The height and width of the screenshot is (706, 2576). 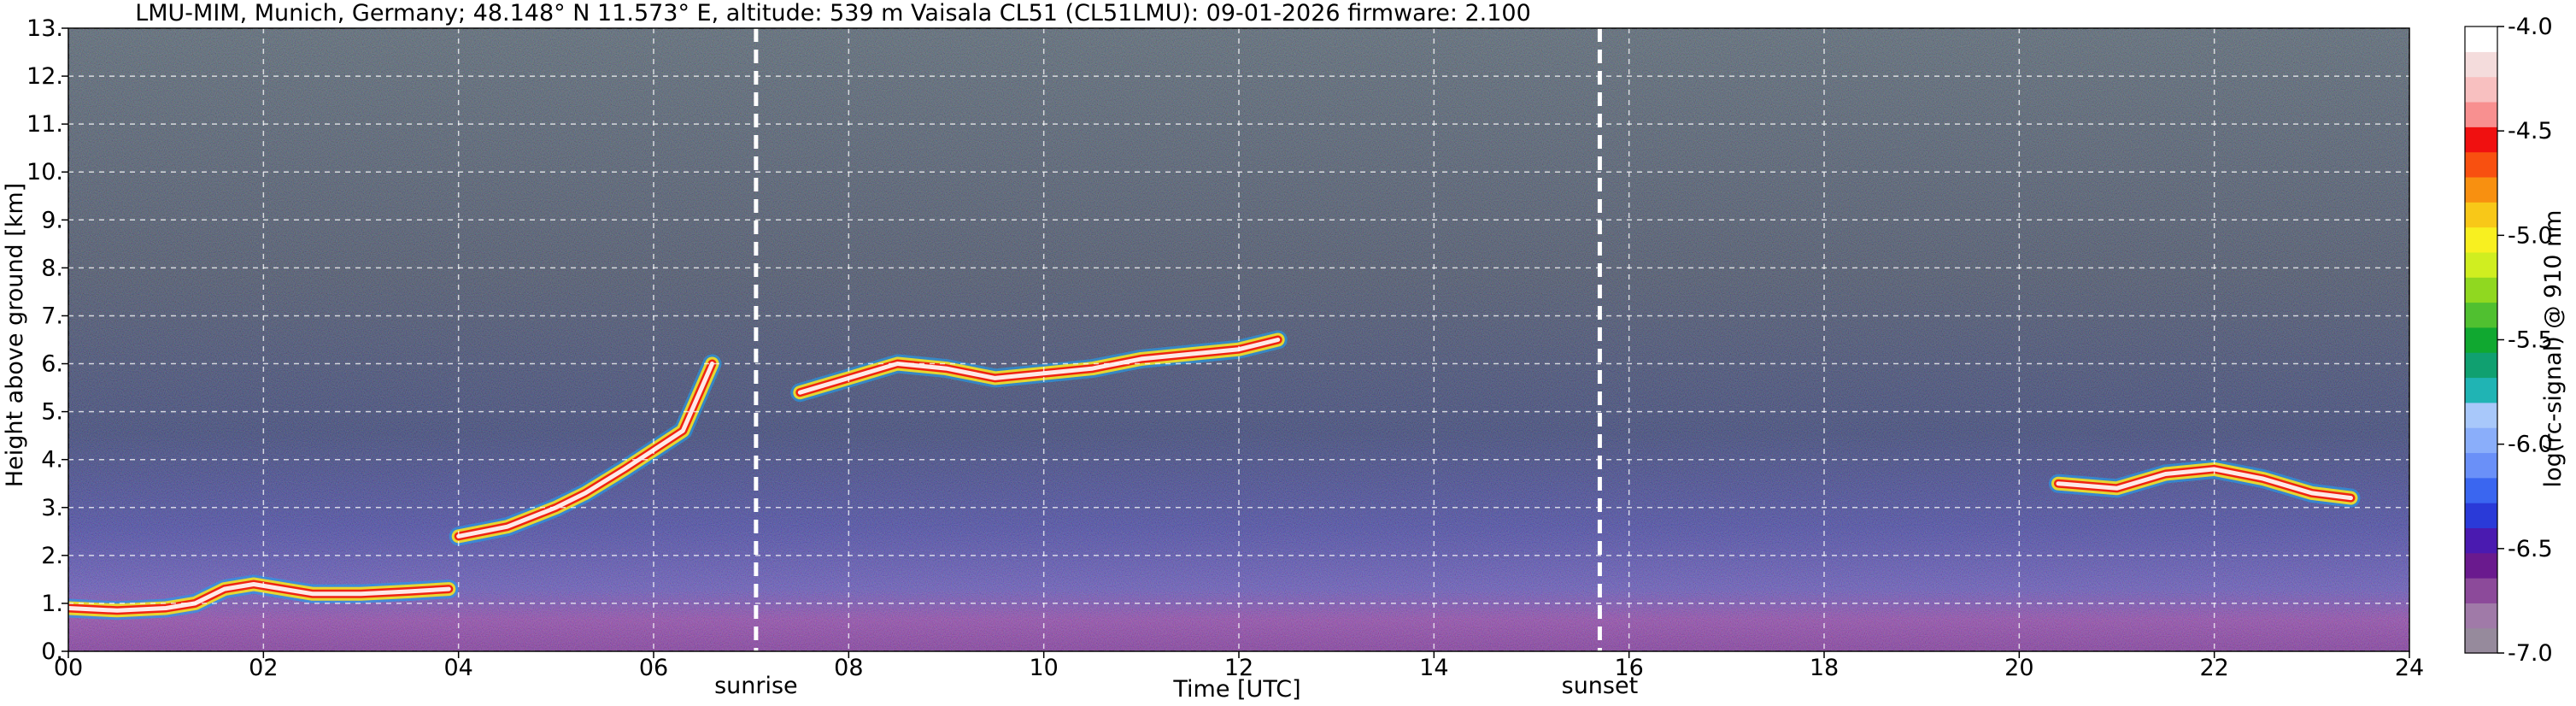 What do you see at coordinates (44, 76) in the screenshot?
I see `y-tick-label: 12.` at bounding box center [44, 76].